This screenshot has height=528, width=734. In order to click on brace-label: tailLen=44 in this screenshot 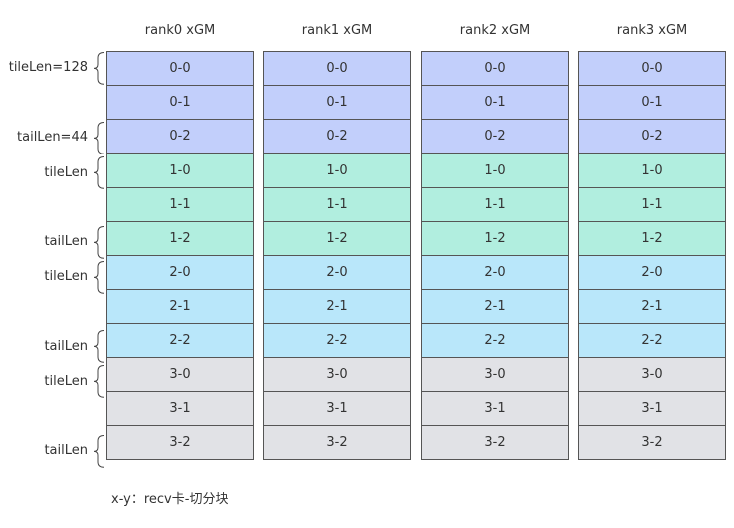, I will do `click(52, 137)`.